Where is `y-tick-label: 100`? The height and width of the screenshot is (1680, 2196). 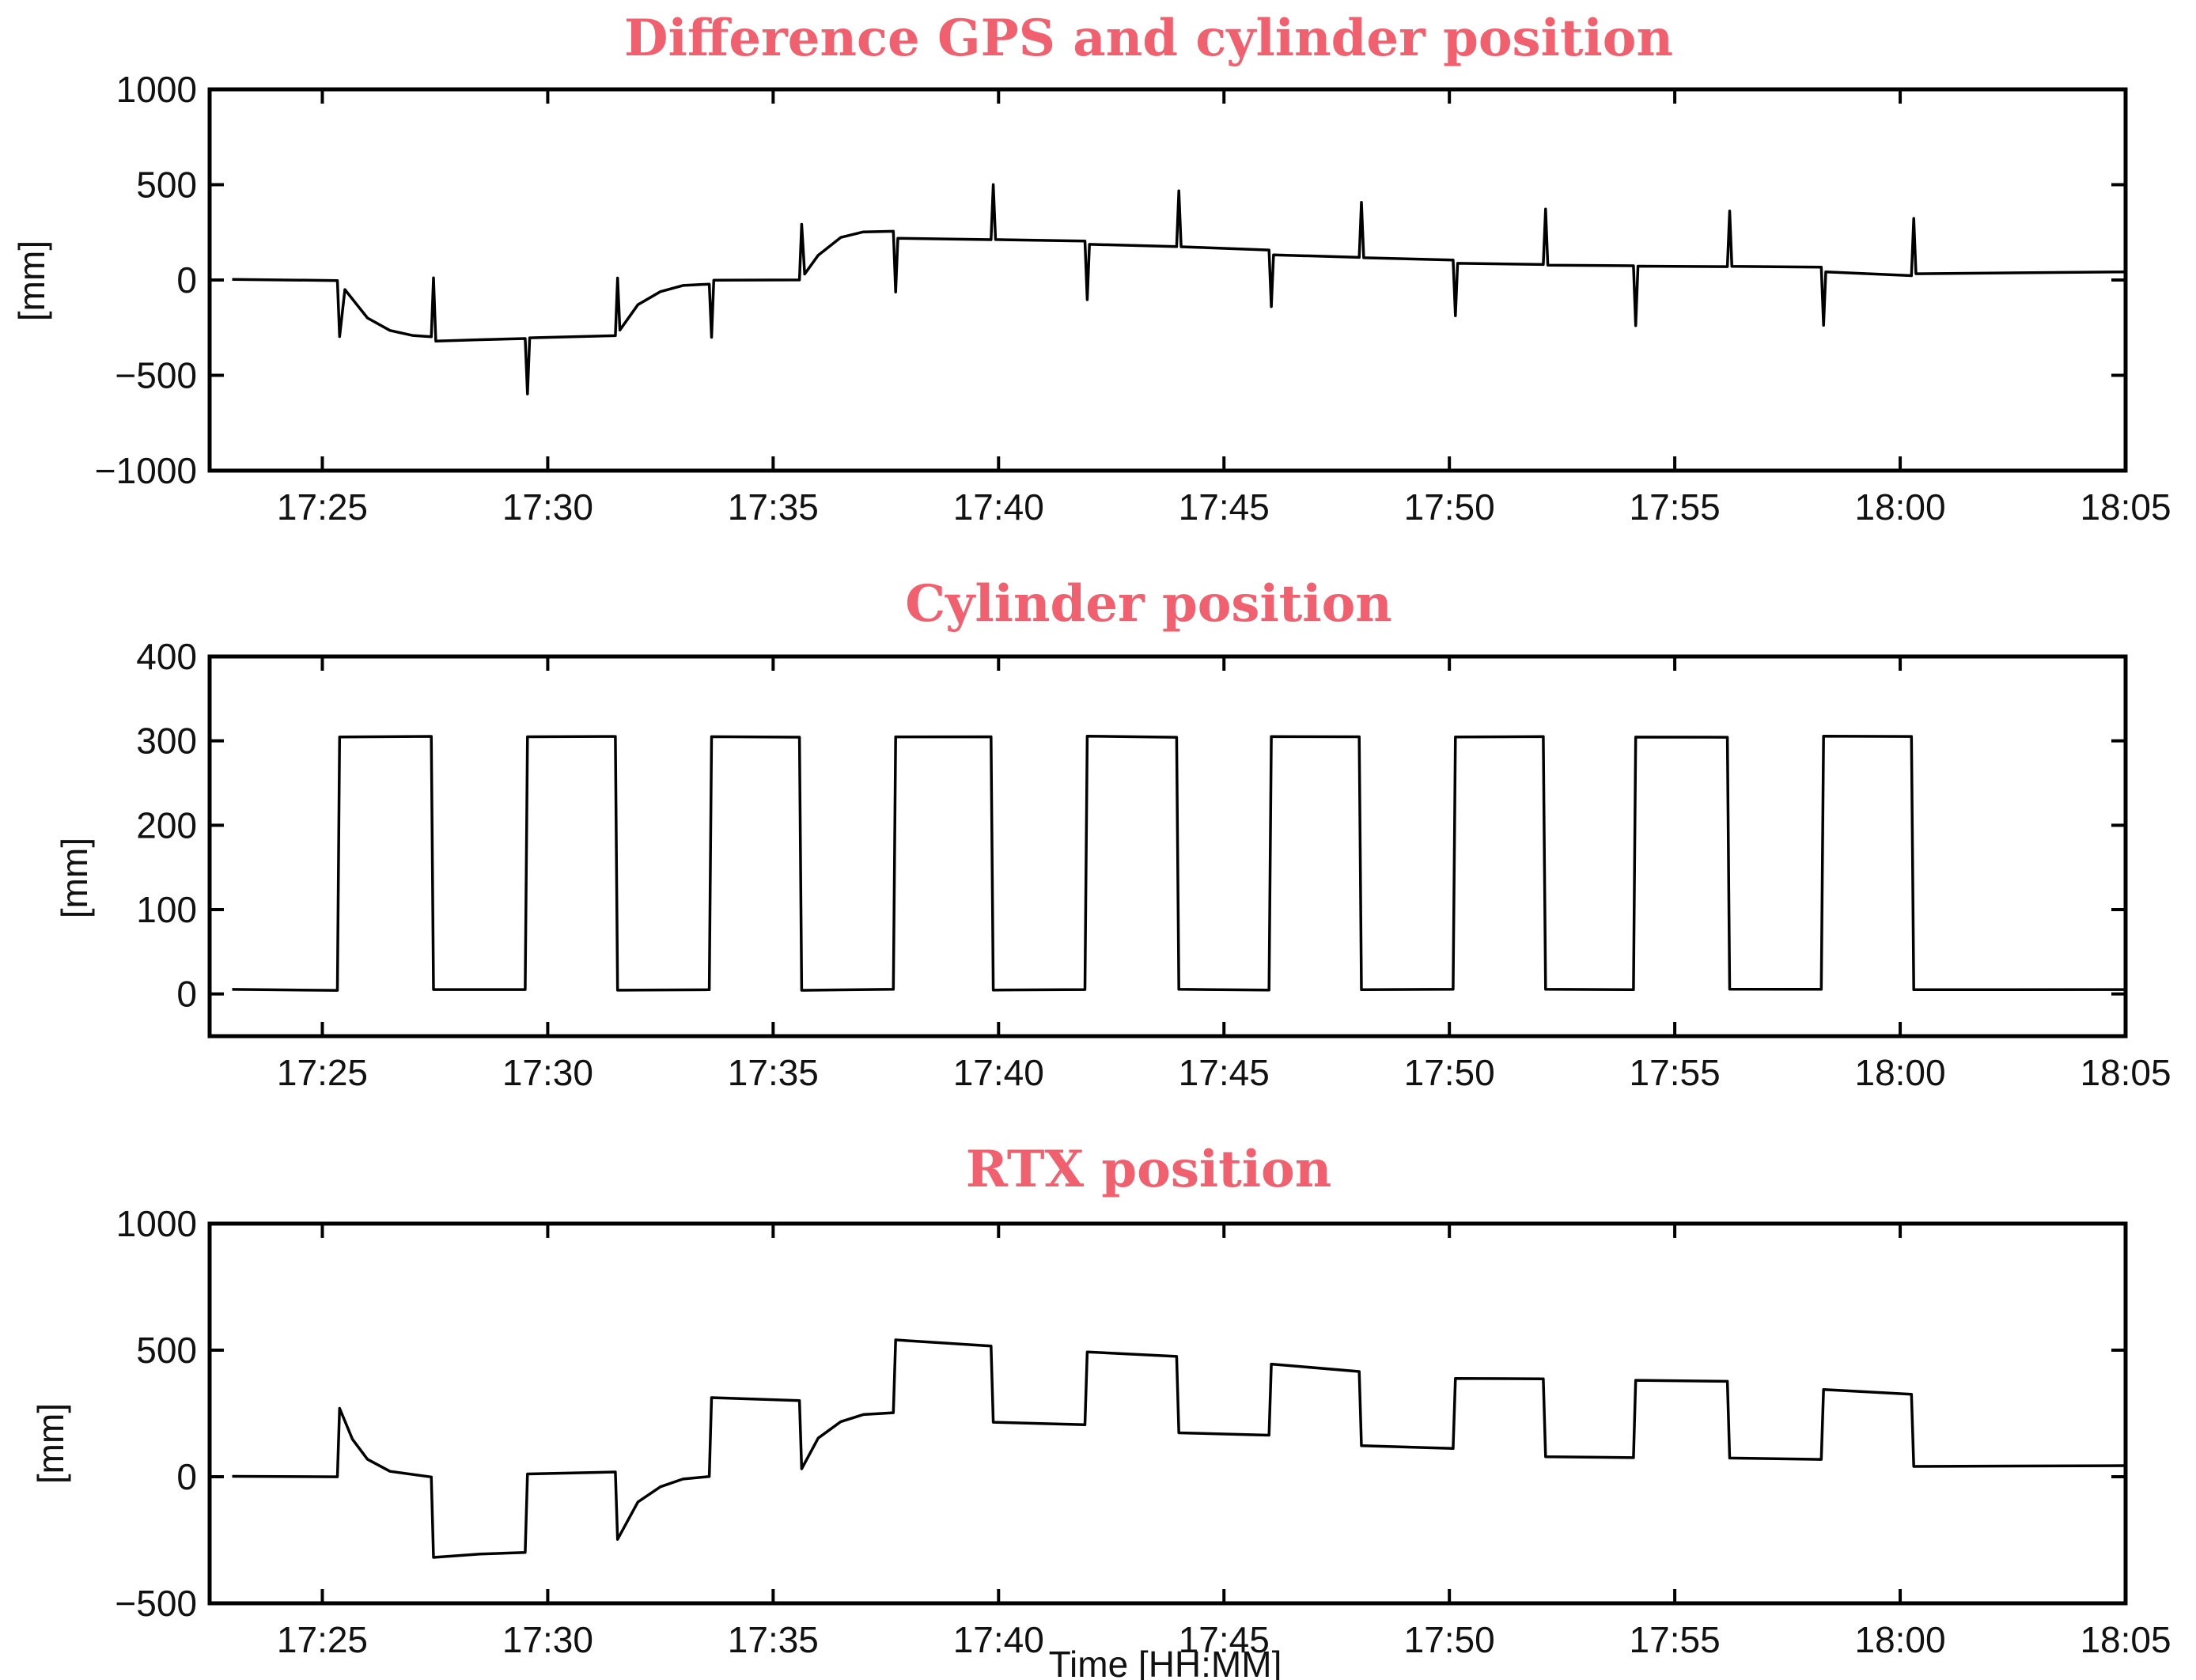
y-tick-label: 100 is located at coordinates (166, 909).